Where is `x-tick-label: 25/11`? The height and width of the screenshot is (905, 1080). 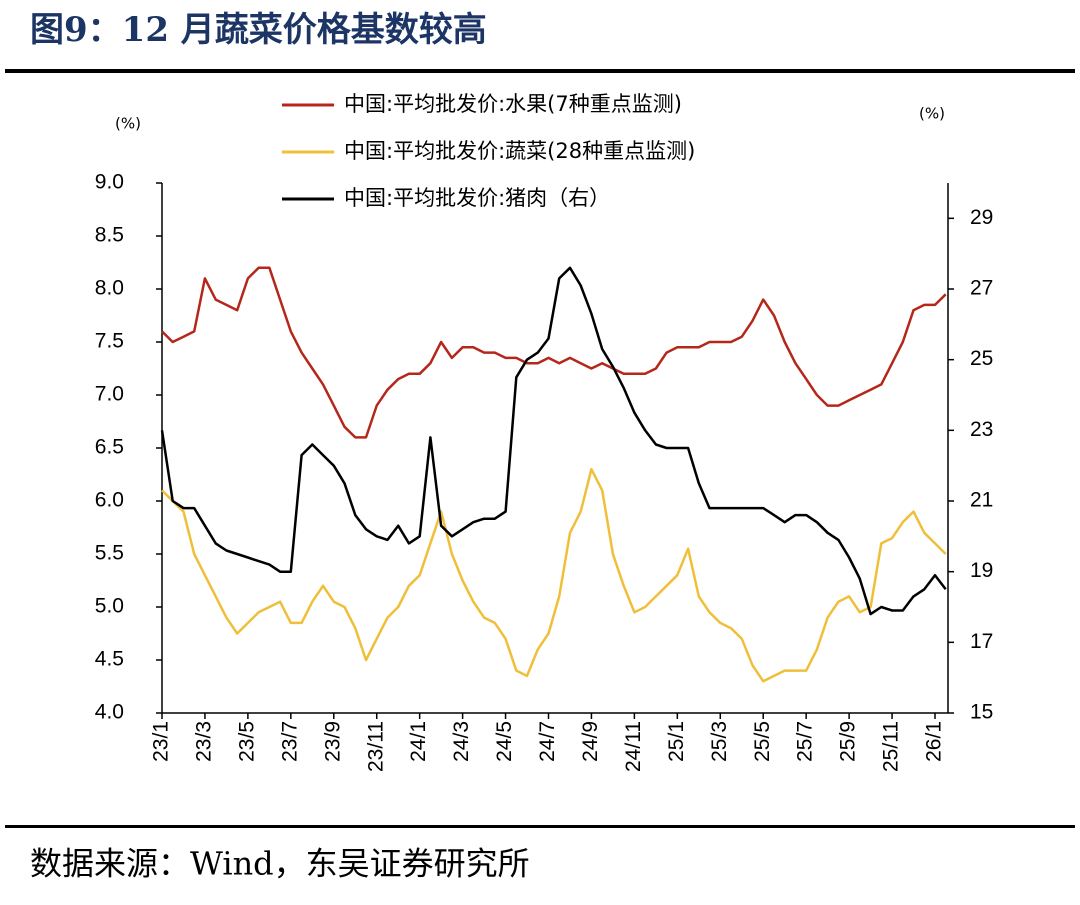
x-tick-label: 25/11 is located at coordinates (891, 746).